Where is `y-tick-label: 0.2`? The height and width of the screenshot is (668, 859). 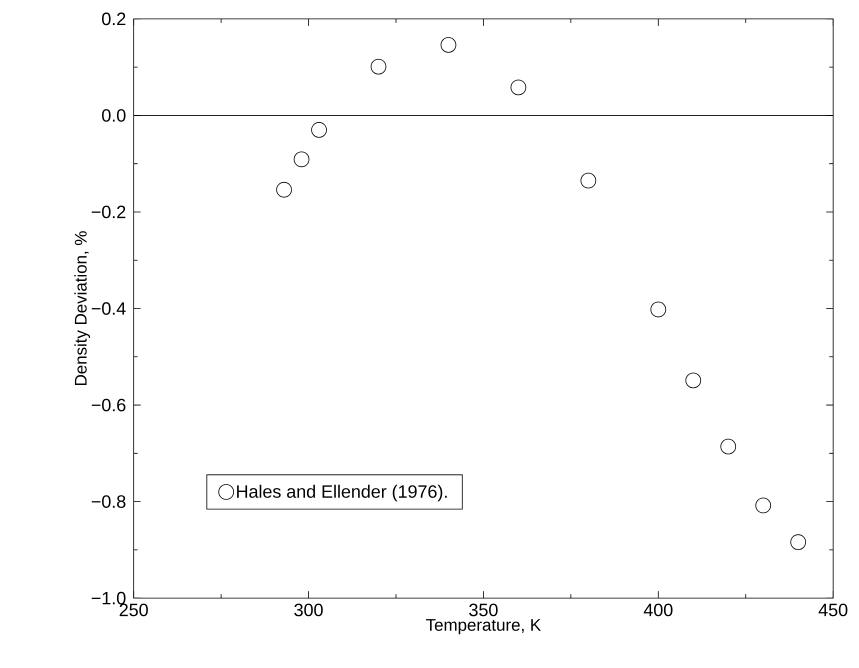 y-tick-label: 0.2 is located at coordinates (114, 19).